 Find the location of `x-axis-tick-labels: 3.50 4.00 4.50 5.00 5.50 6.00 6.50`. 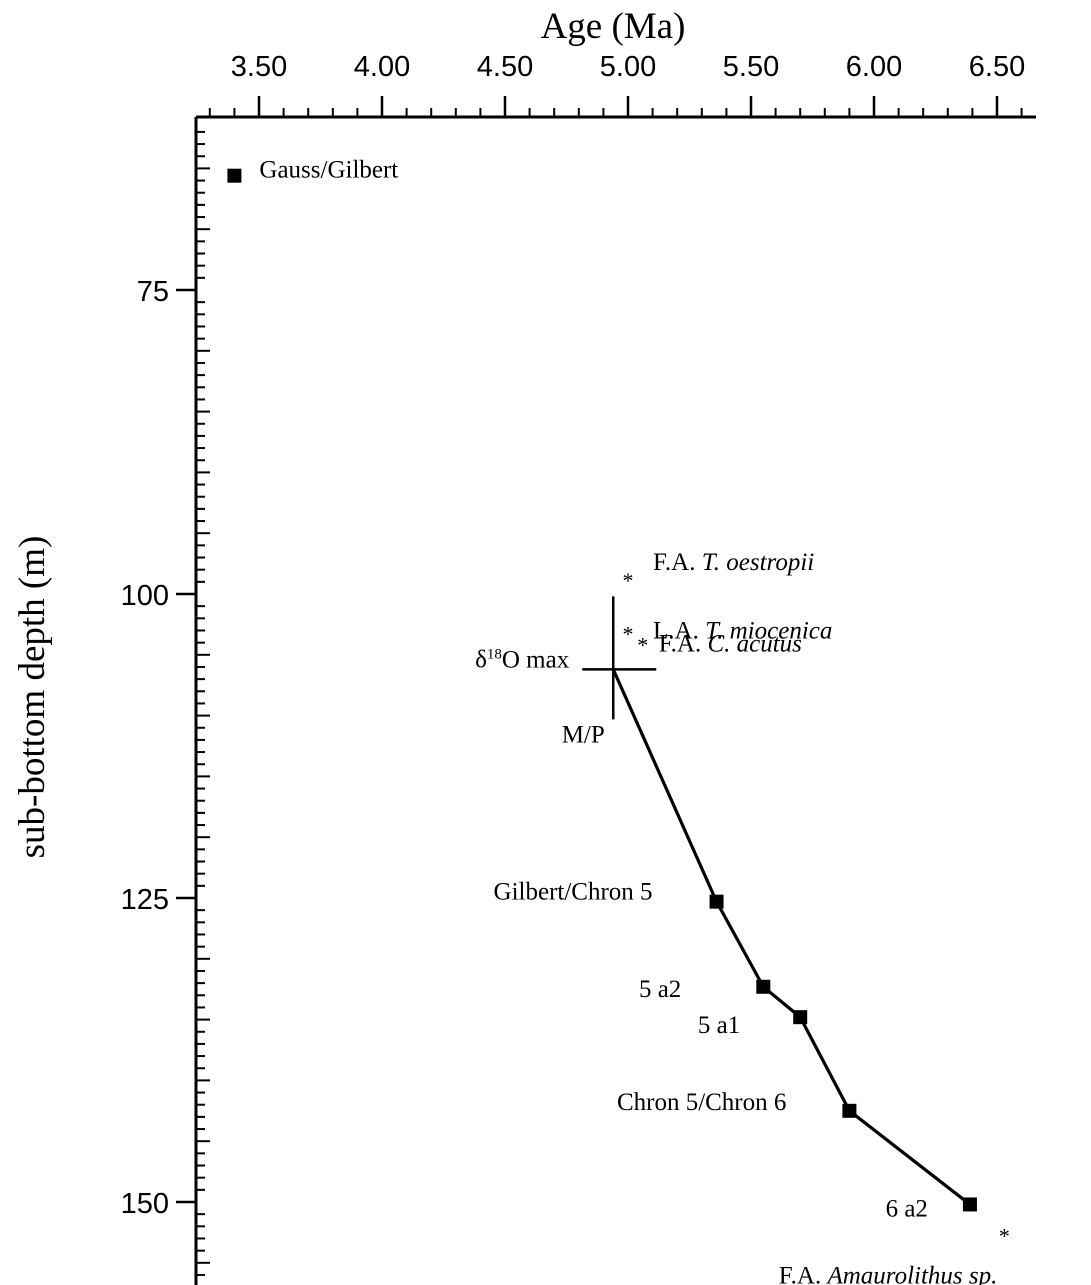

x-axis-tick-labels: 3.50 4.00 4.50 5.00 5.50 6.00 6.50 is located at coordinates (628, 67).